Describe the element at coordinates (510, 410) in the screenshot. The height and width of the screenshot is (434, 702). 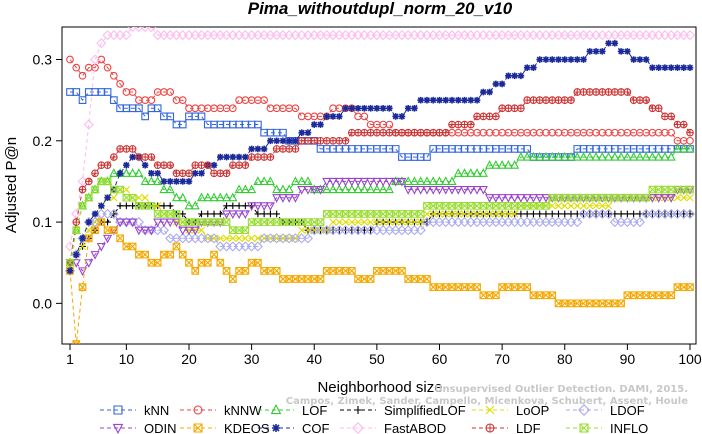
I see `legend-item-loop: LoOP` at that location.